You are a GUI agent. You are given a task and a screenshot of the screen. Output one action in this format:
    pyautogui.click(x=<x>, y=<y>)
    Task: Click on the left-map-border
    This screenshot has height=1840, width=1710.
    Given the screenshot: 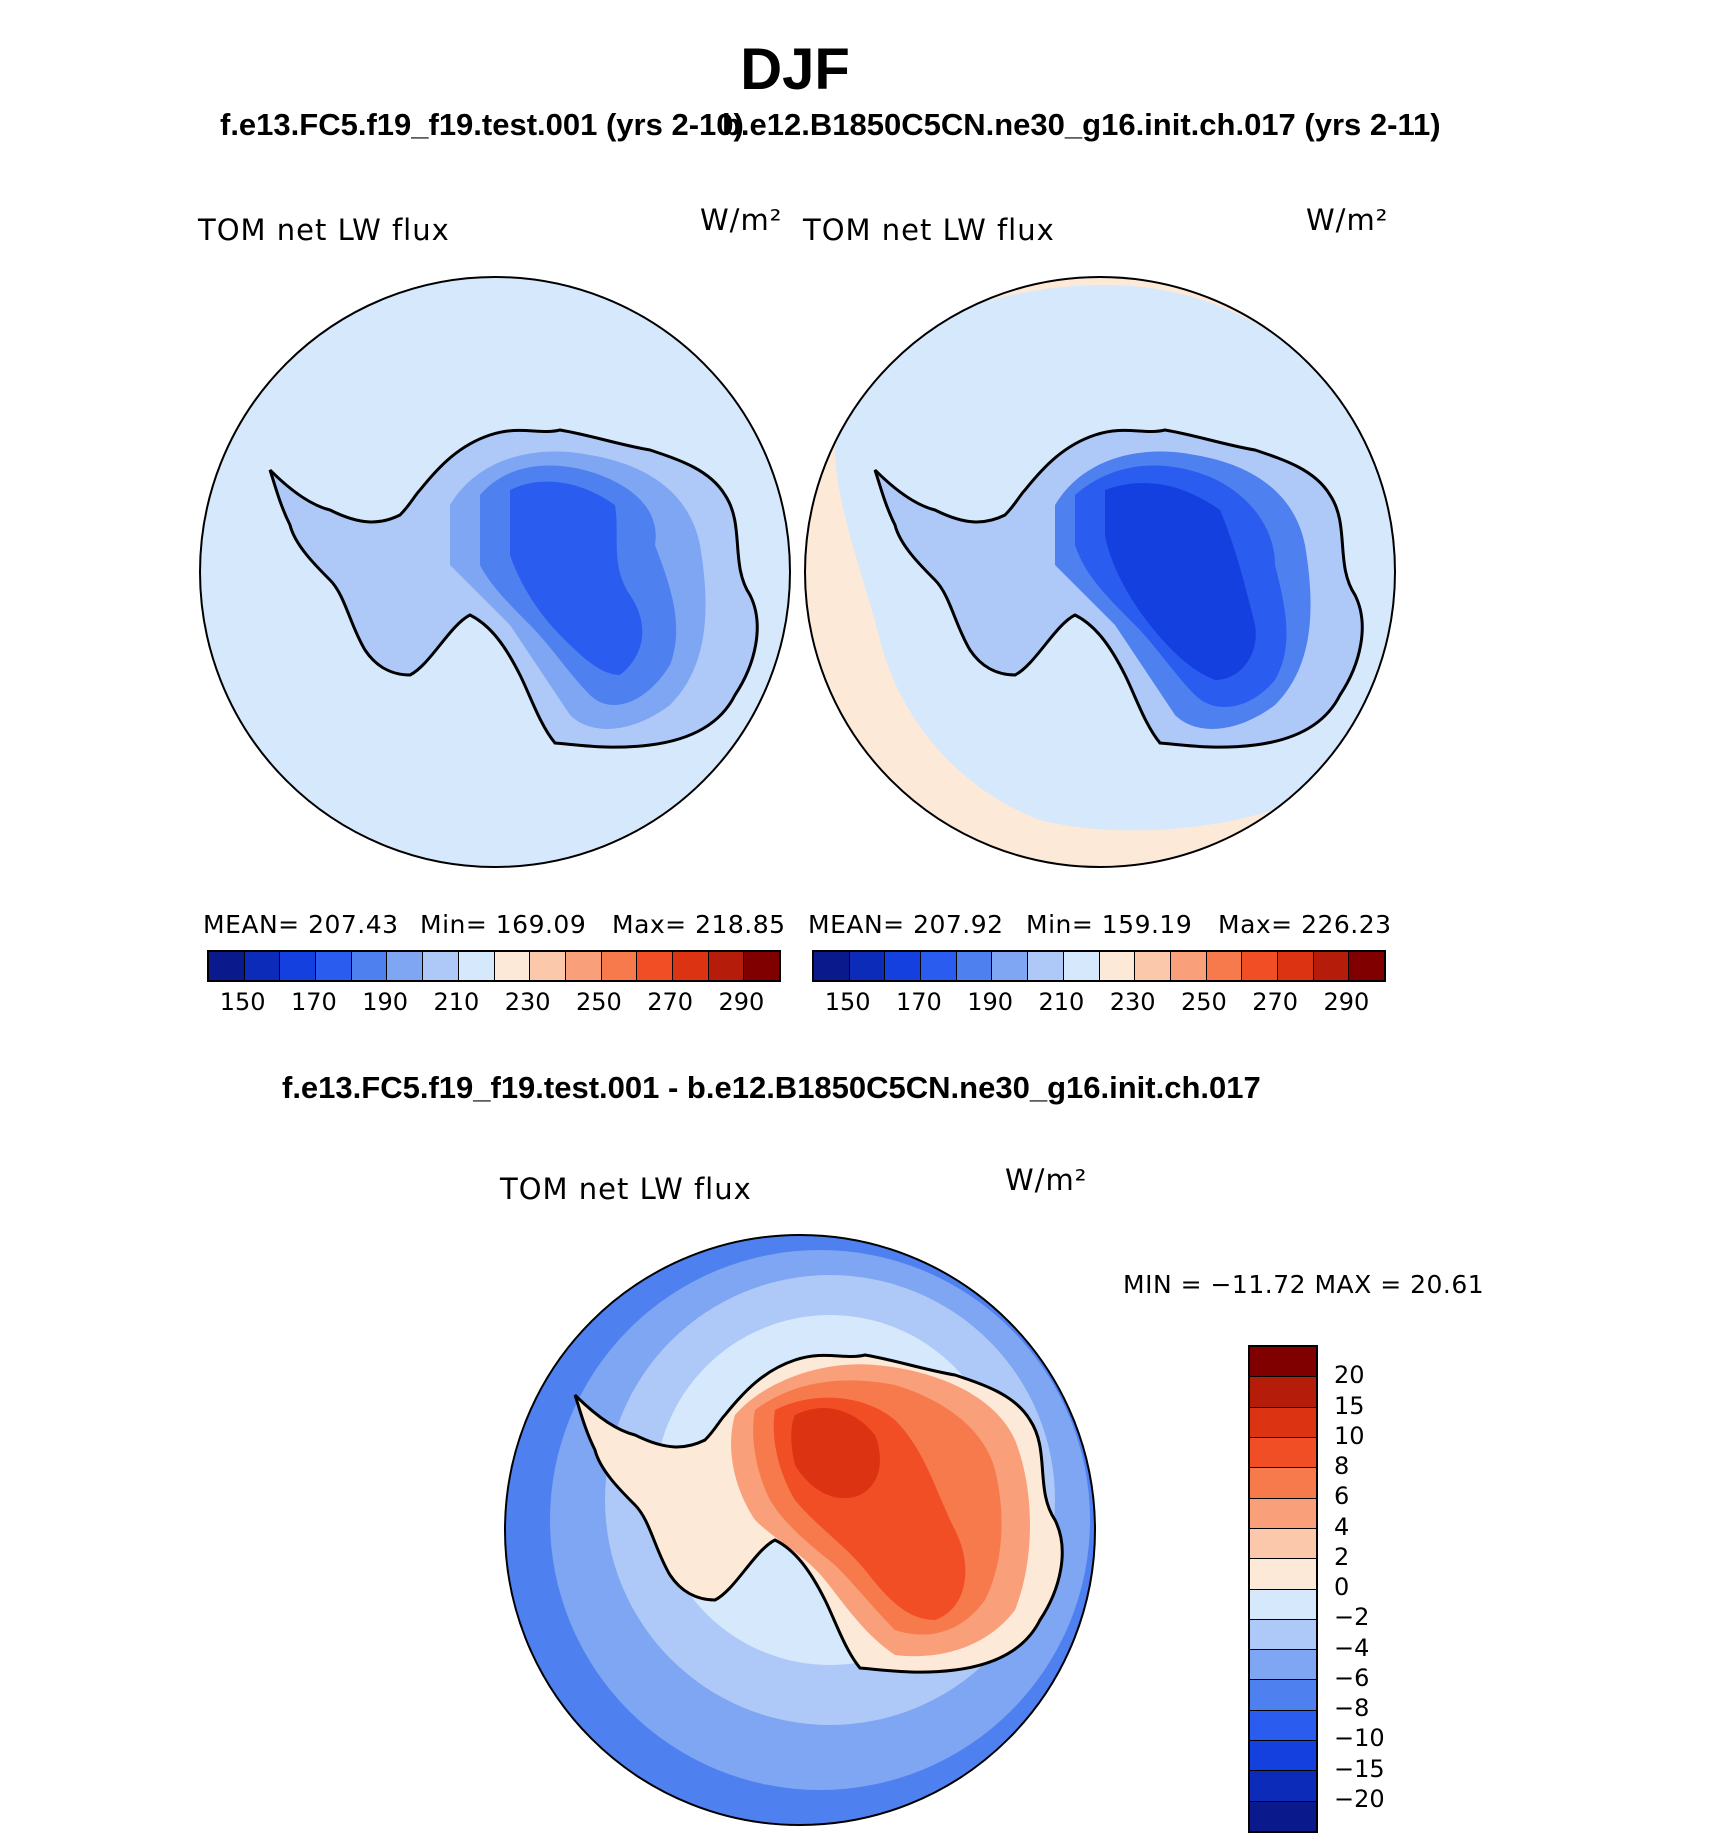 What is the action you would take?
    pyautogui.click(x=495, y=572)
    